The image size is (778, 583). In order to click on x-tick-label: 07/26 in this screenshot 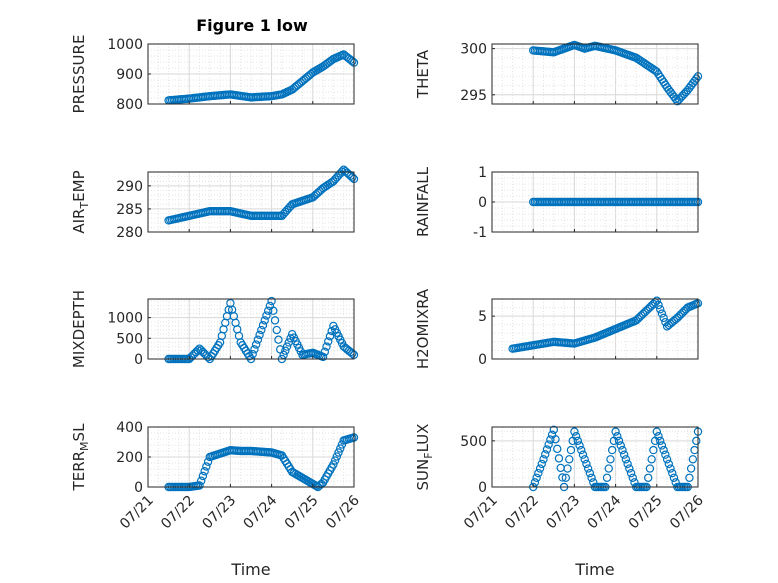, I will do `click(687, 512)`.